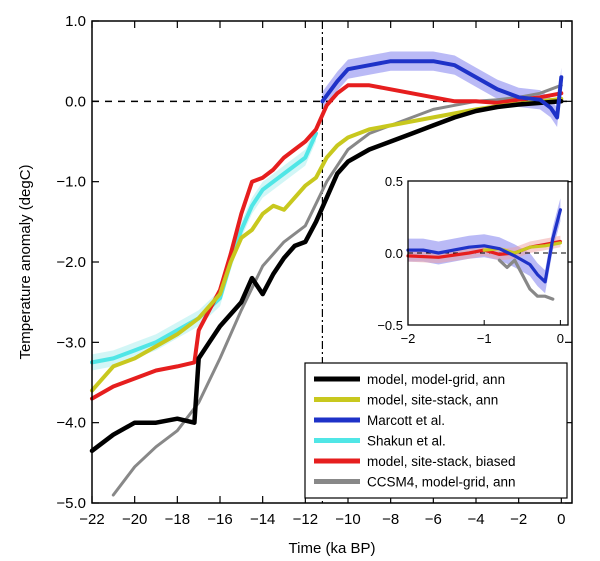  Describe the element at coordinates (134, 519) in the screenshot. I see `x-tick-label-1: −20` at that location.